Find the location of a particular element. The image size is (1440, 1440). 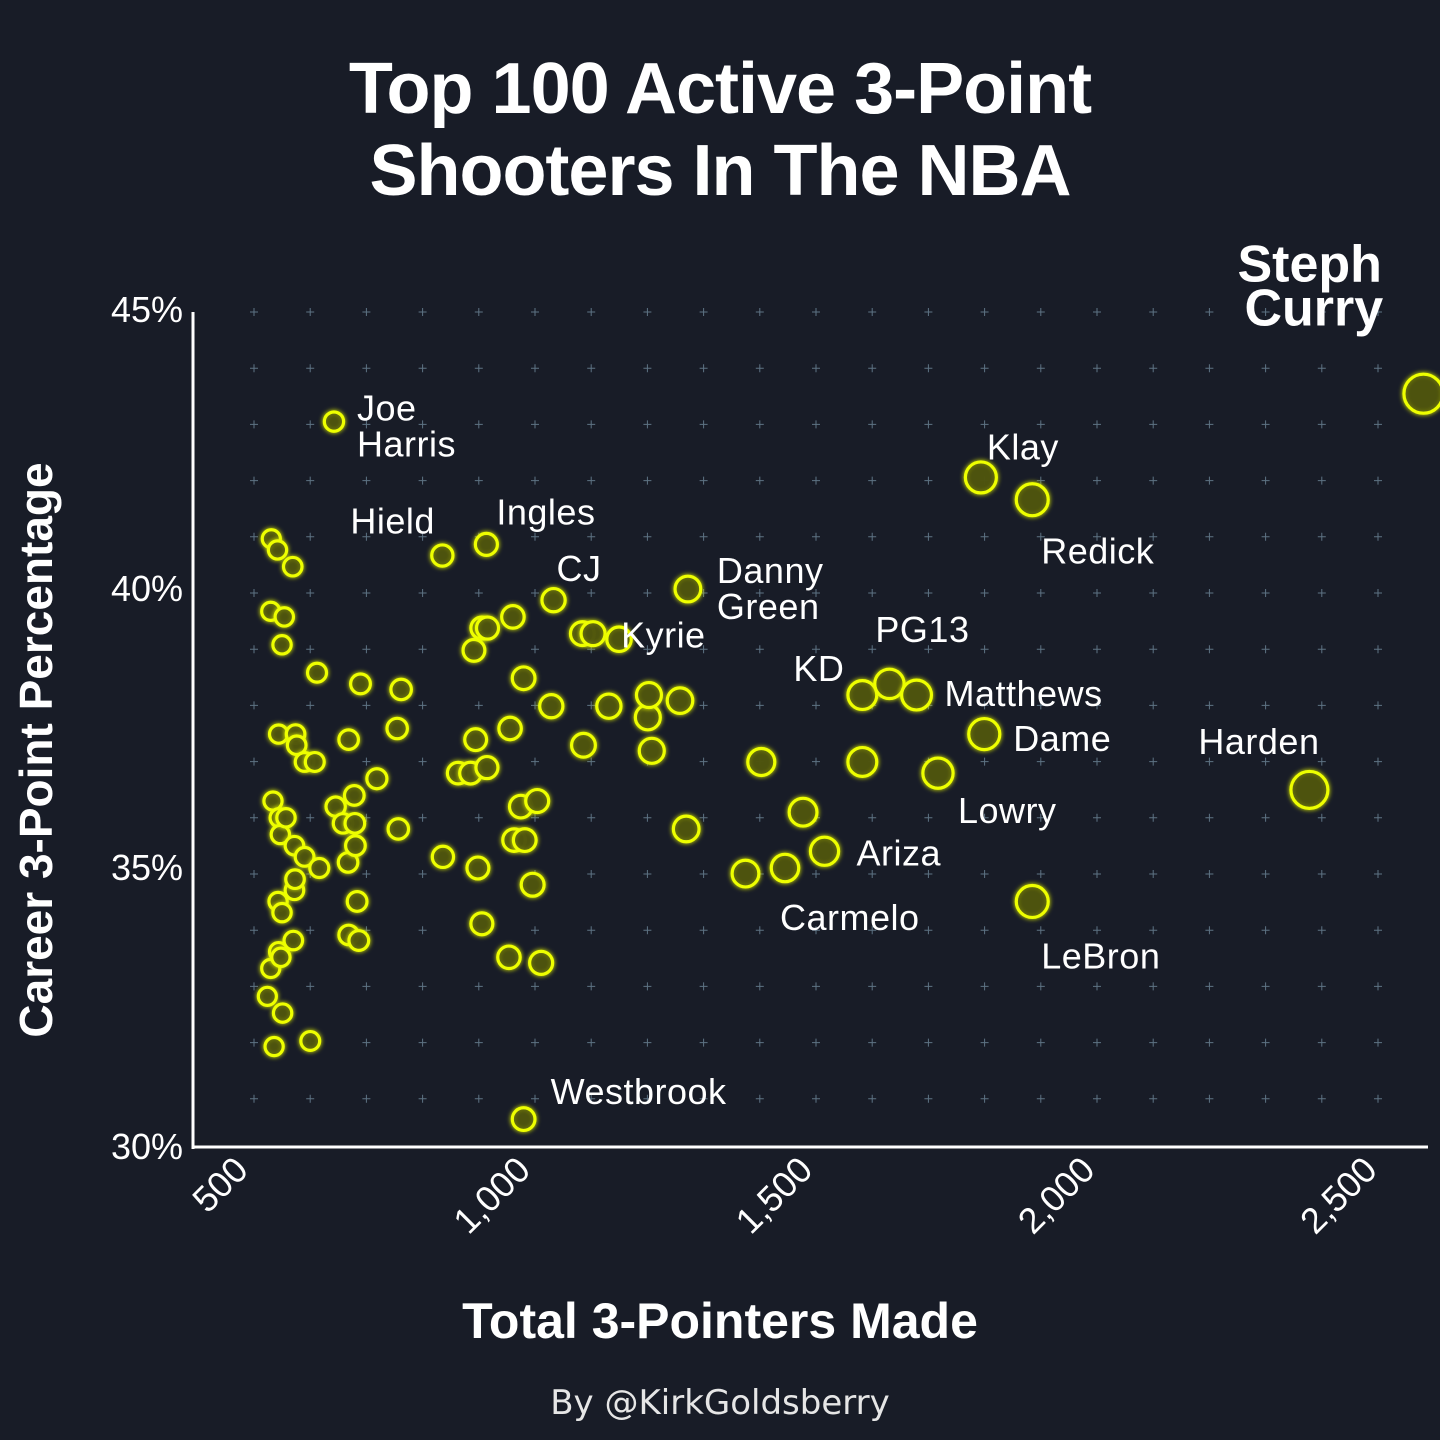

point-label-lebron: LeBron is located at coordinates (1100, 955).